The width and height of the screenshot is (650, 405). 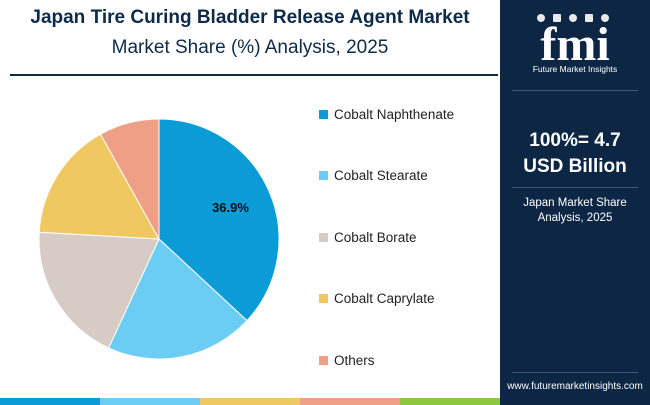 What do you see at coordinates (575, 166) in the screenshot?
I see `market-total-unit: USD Billion` at bounding box center [575, 166].